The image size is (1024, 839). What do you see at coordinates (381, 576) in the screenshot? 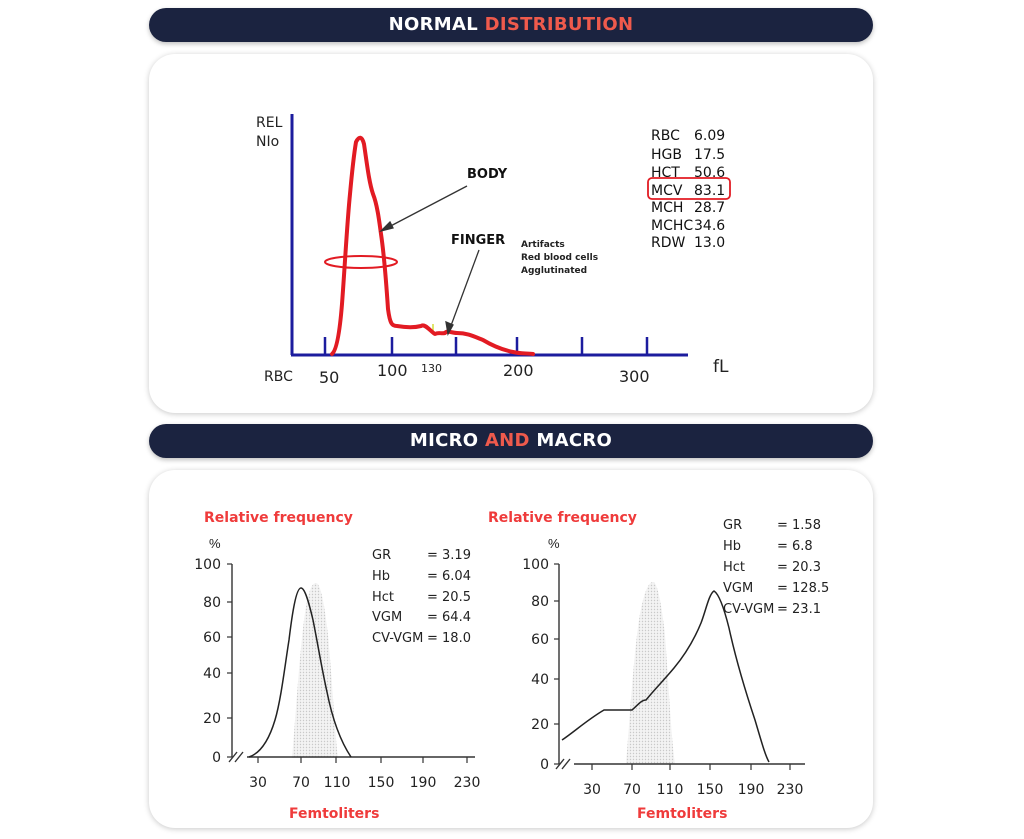
I see `micro-value-hb-label: Hb` at bounding box center [381, 576].